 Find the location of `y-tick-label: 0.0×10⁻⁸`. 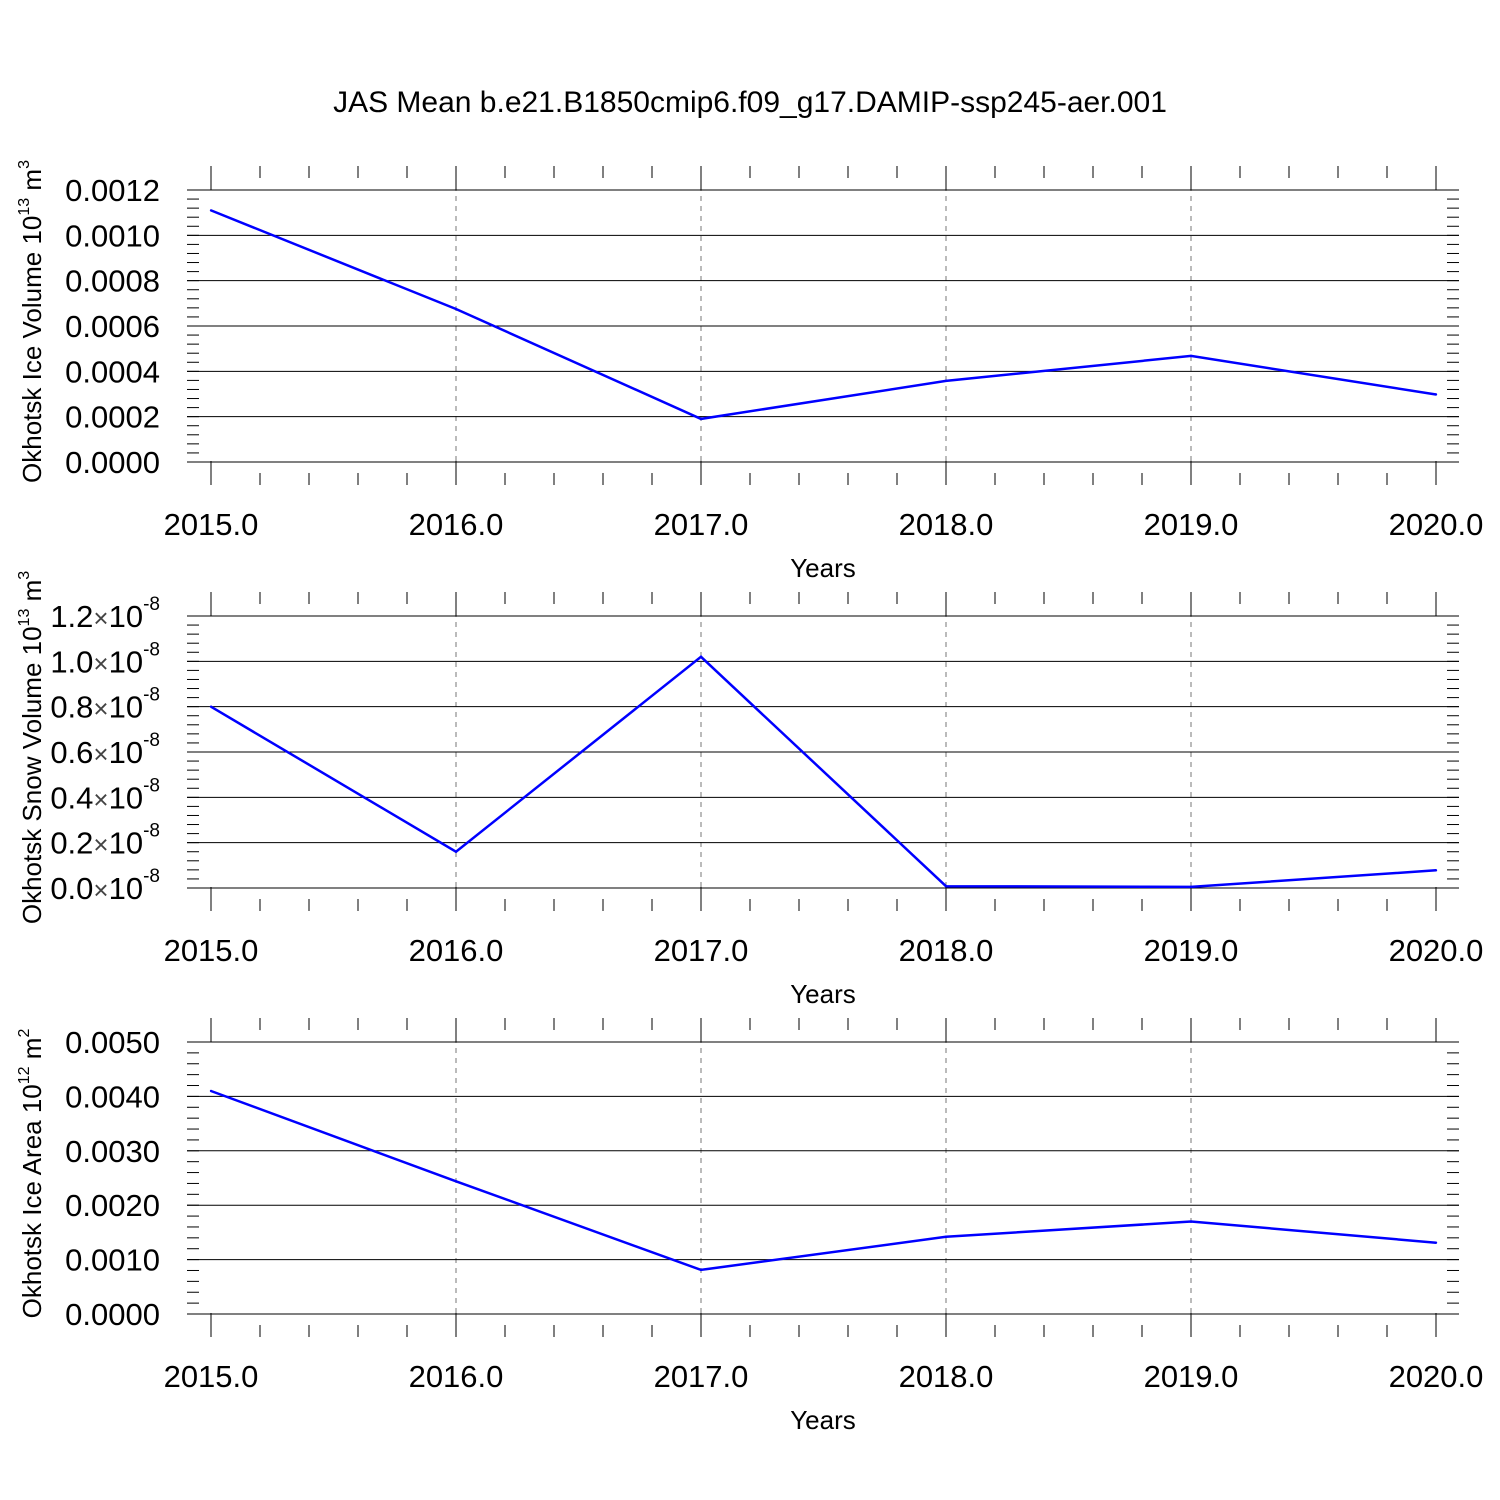

y-tick-label: 0.0×10⁻⁸ is located at coordinates (105, 886).